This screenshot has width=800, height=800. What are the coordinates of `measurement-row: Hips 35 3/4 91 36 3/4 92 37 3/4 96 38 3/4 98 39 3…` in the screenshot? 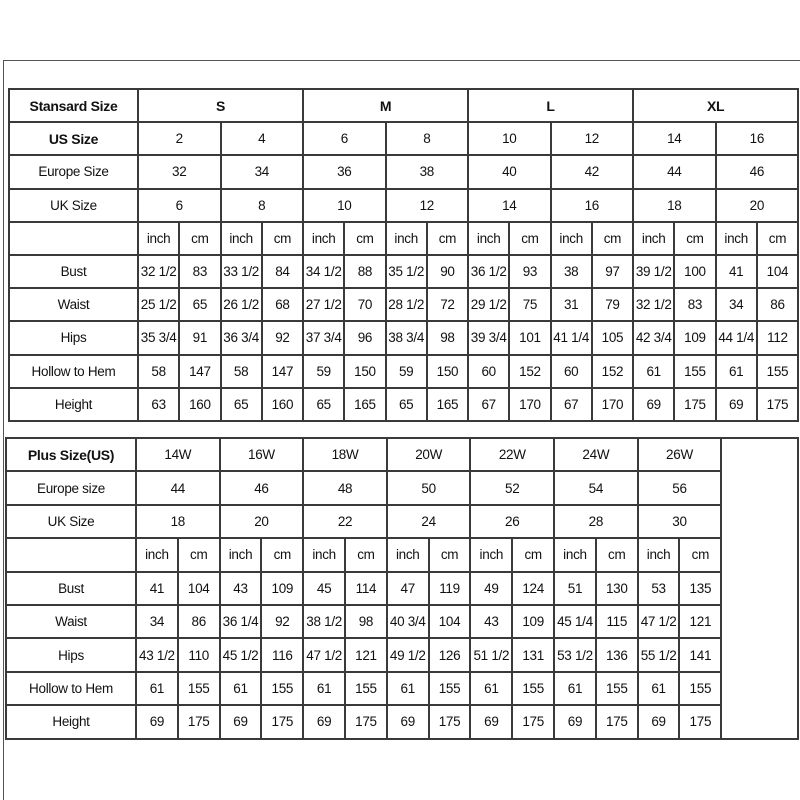 It's located at (404, 338).